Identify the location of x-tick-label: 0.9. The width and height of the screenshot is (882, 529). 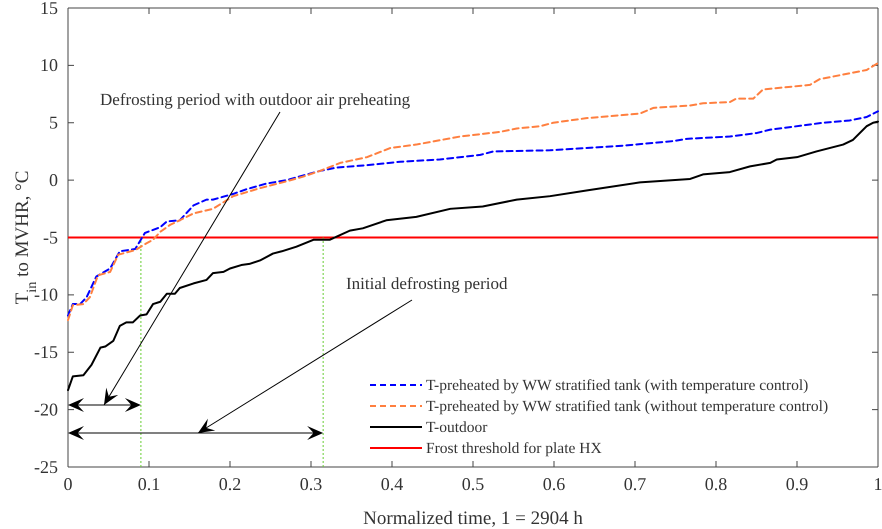
(797, 484).